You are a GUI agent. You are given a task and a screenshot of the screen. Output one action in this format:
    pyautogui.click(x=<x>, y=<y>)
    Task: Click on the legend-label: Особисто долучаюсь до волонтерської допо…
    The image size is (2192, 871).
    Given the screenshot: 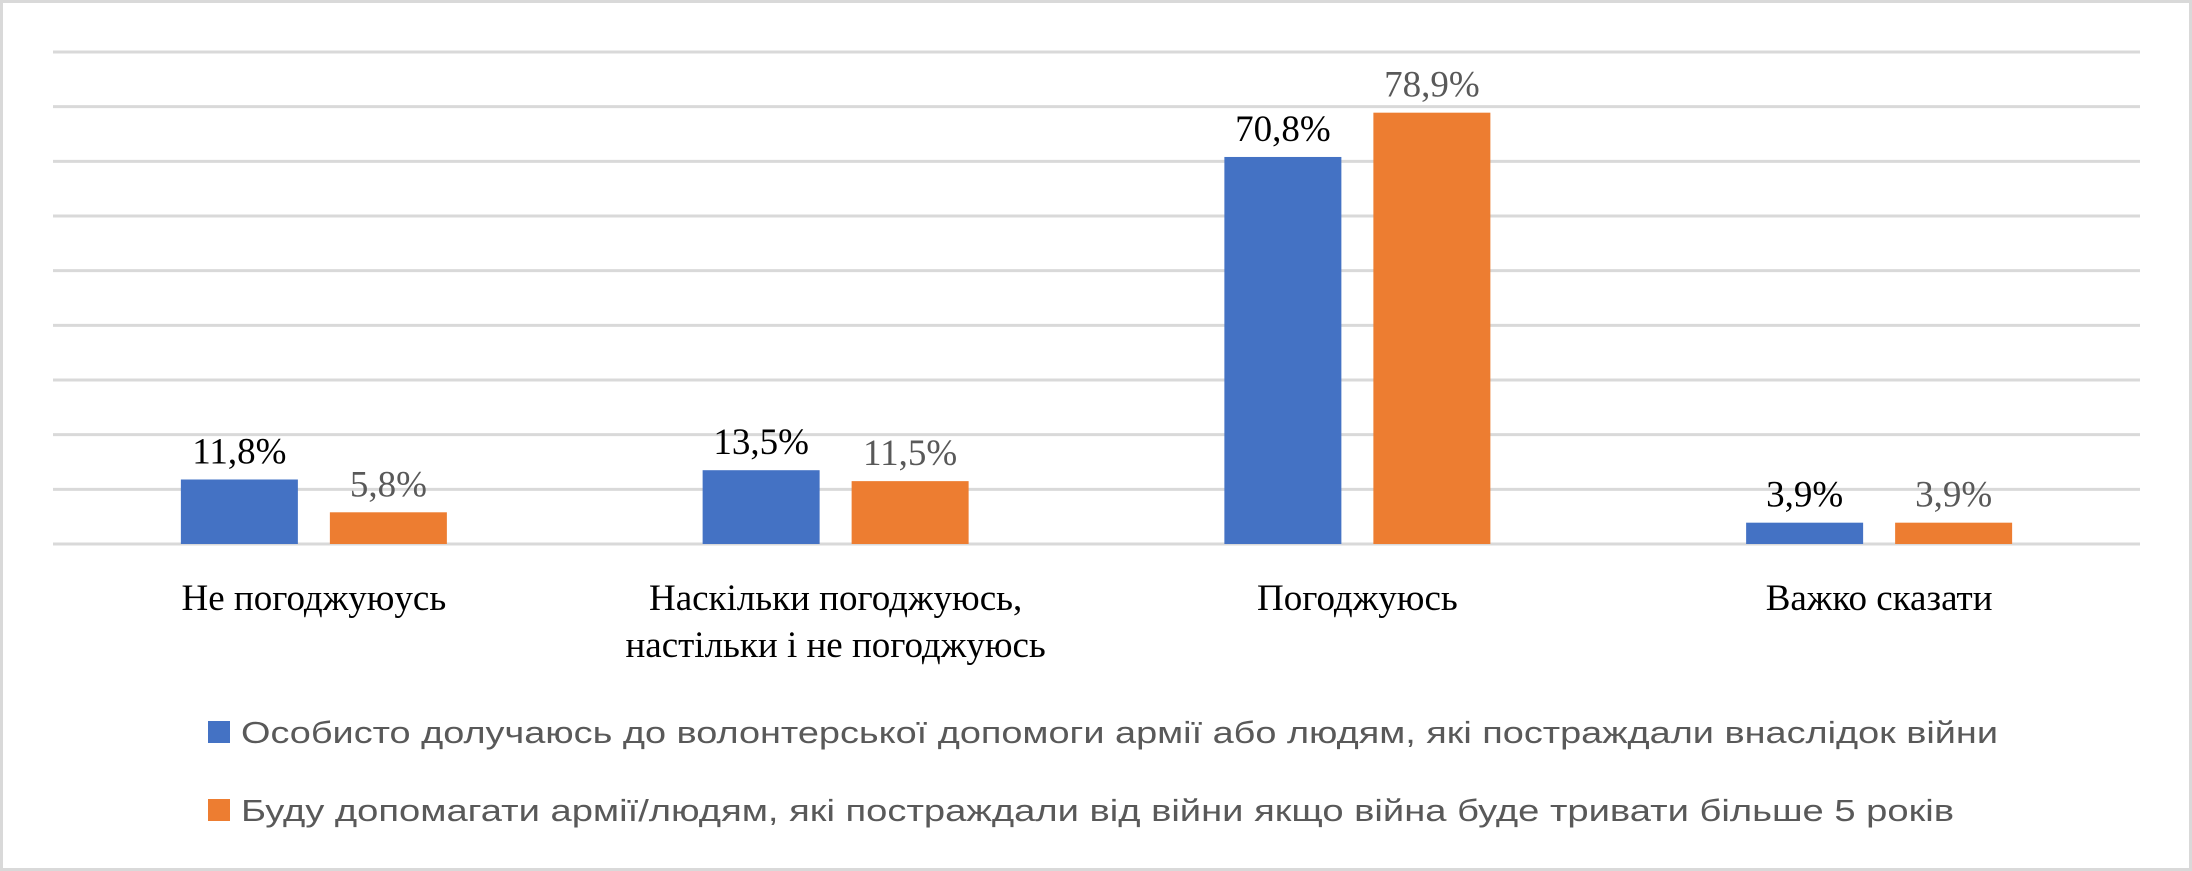 What is the action you would take?
    pyautogui.click(x=1119, y=732)
    